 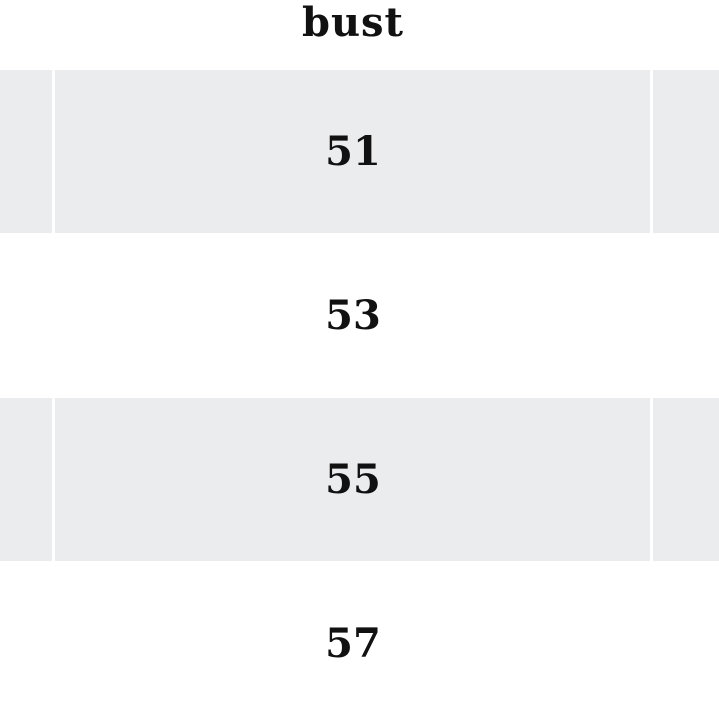 I want to click on table-cell-bust: 57, so click(x=353, y=643).